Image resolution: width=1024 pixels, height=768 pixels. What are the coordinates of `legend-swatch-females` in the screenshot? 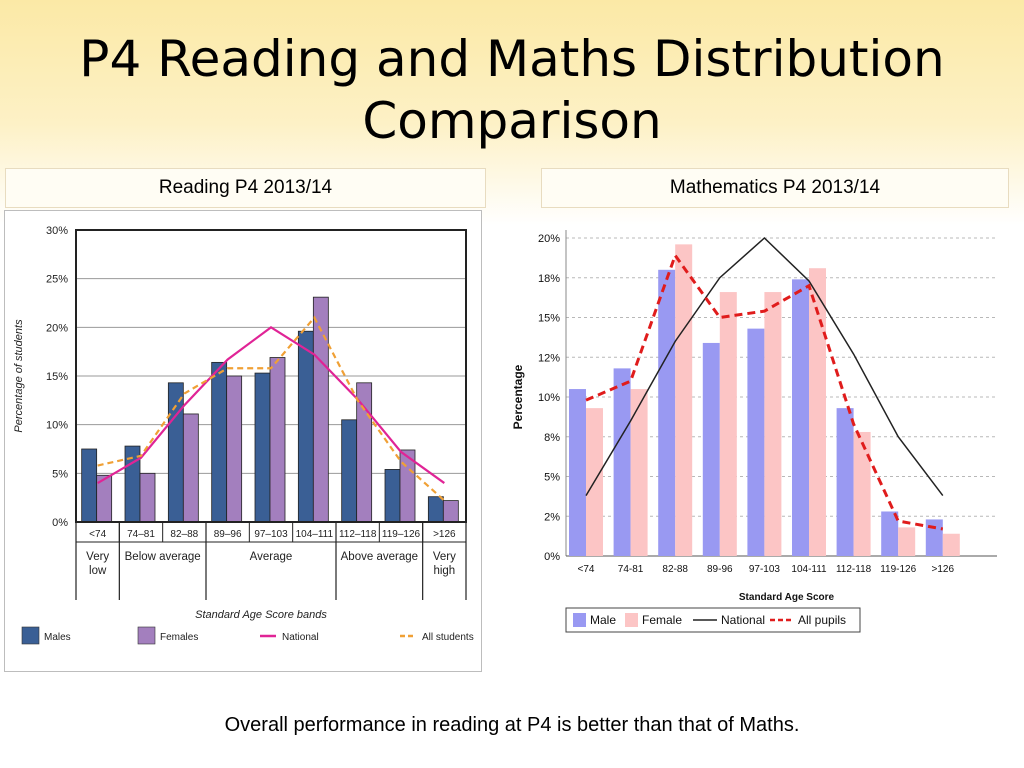 It's located at (146, 635).